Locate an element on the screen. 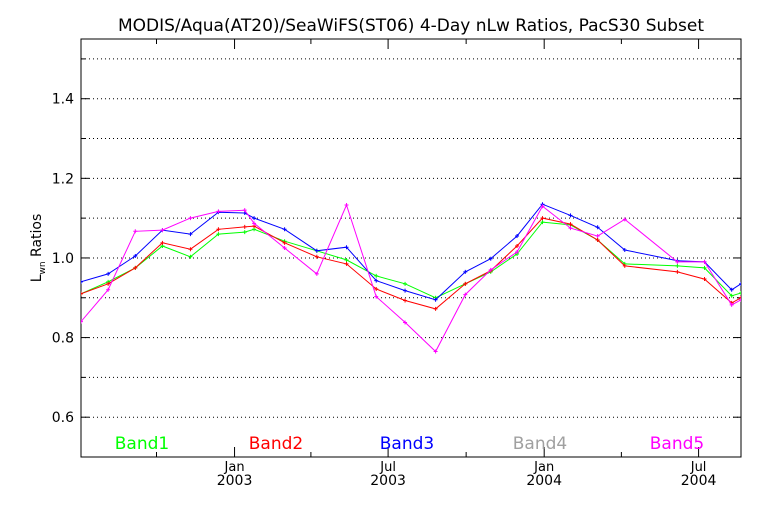  y-tick-label: 1.2 is located at coordinates (63, 179).